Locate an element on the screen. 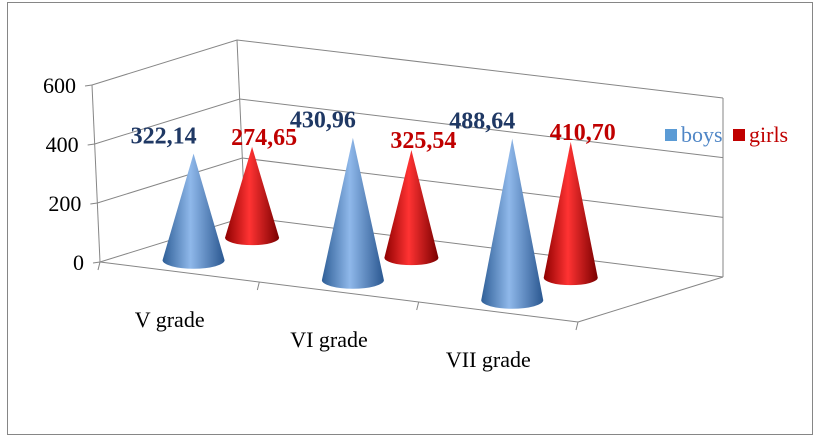 The image size is (819, 437). floor-right-edge is located at coordinates (650, 299).